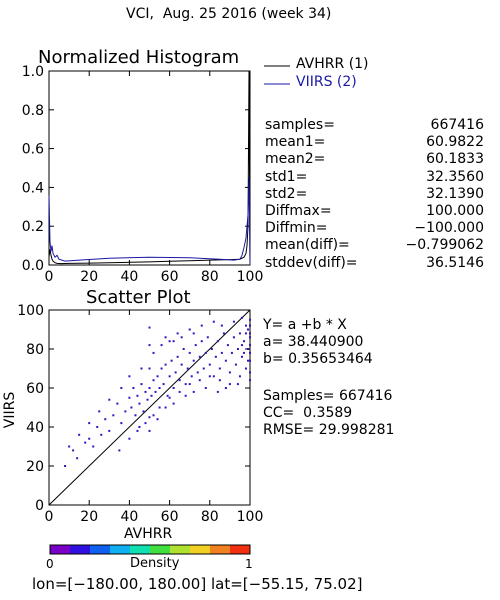  I want to click on stat-label: samples=, so click(300, 125).